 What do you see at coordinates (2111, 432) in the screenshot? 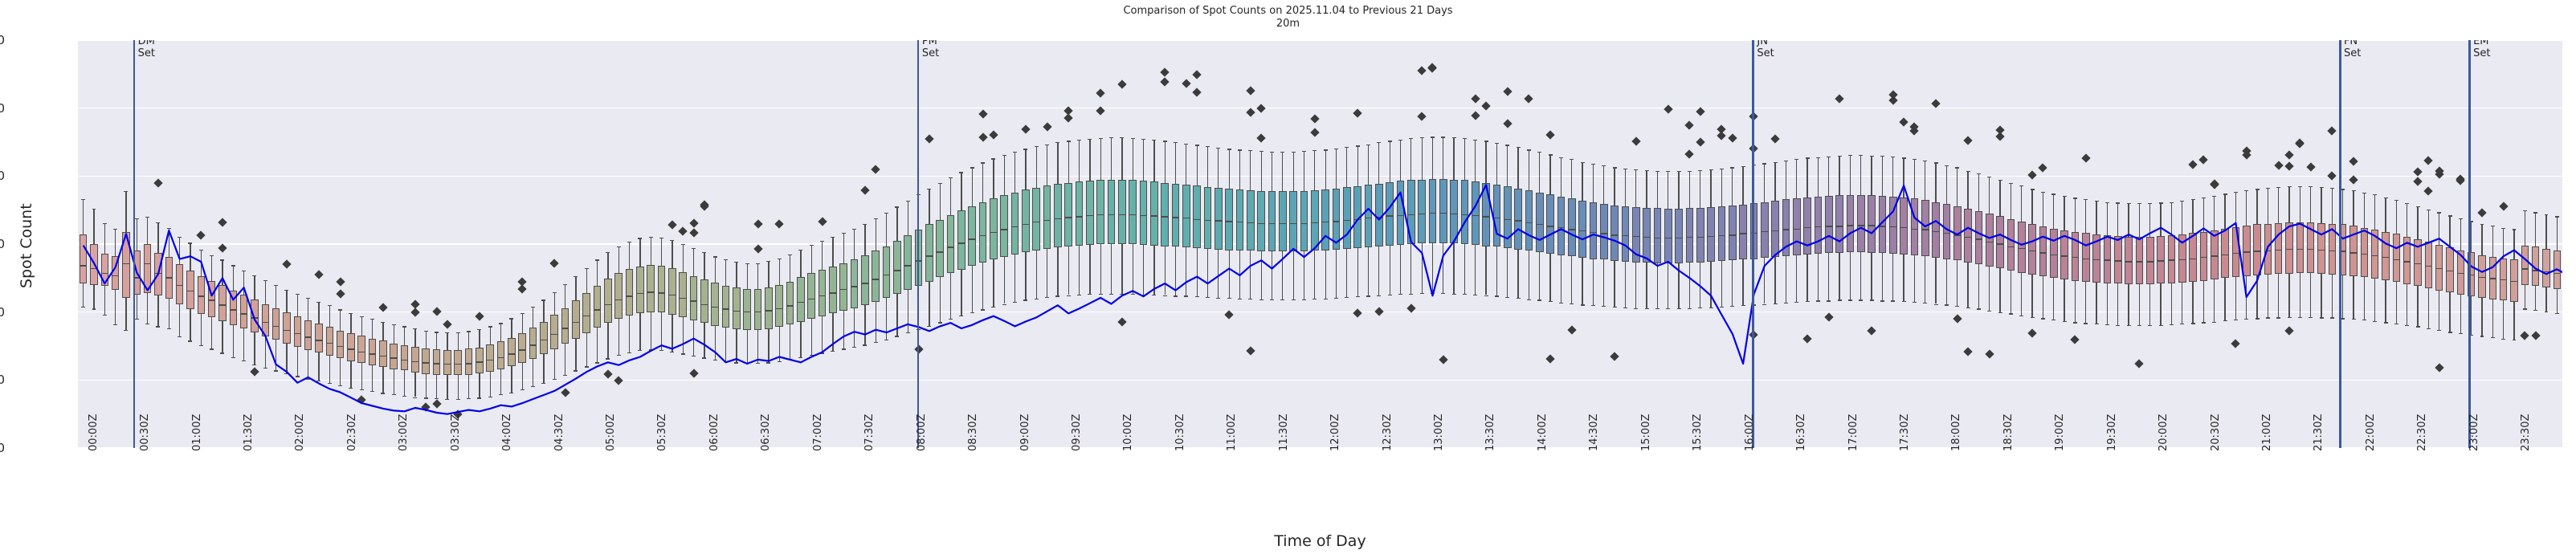
I see `x-tick-label: 19:30Z` at bounding box center [2111, 432].